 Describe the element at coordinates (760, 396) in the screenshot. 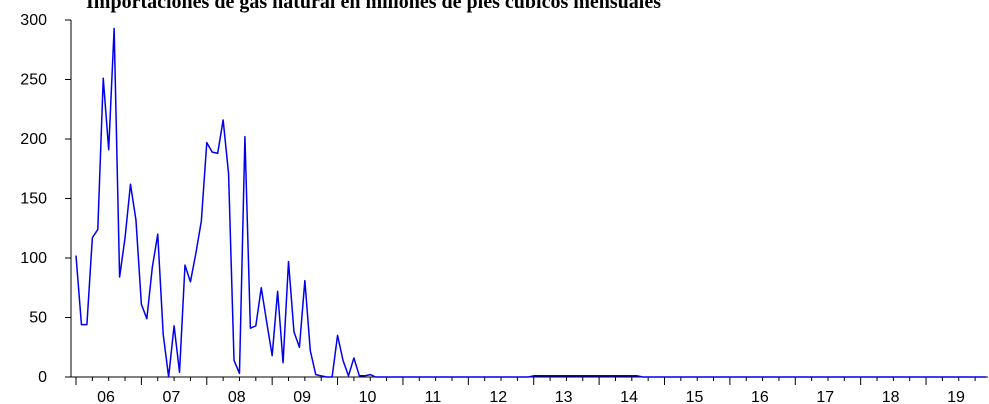

I see `x-tick-label: 16` at that location.